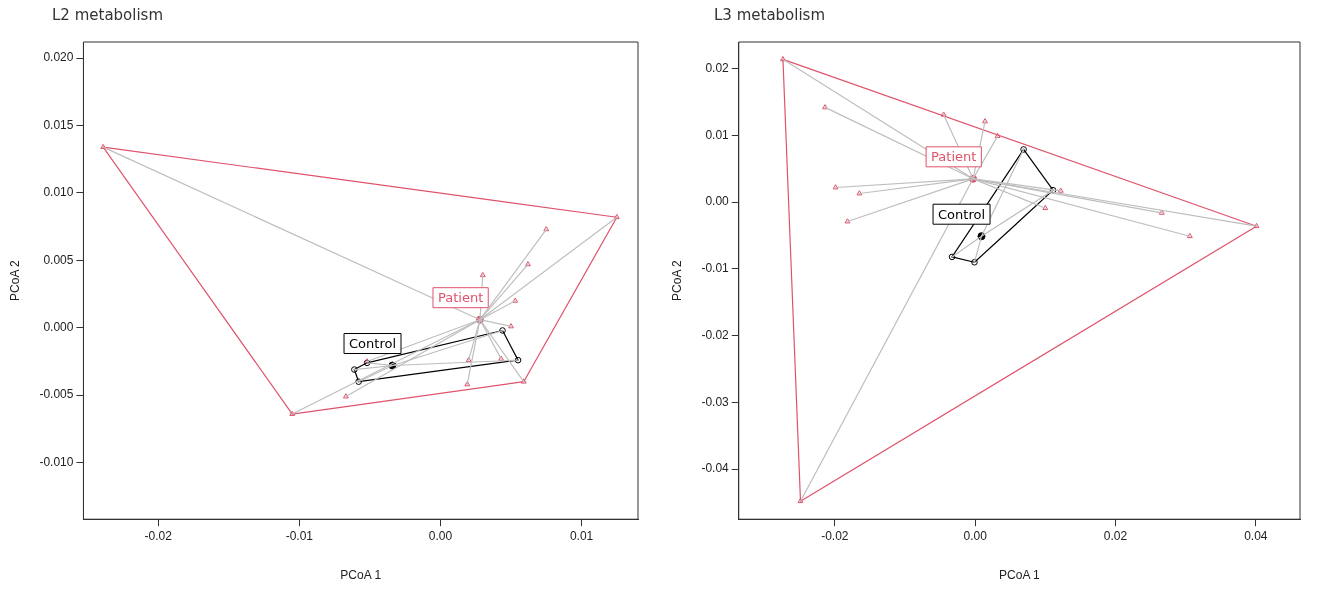 This screenshot has width=1324, height=595. I want to click on y-tick-label: 0.015, so click(58, 124).